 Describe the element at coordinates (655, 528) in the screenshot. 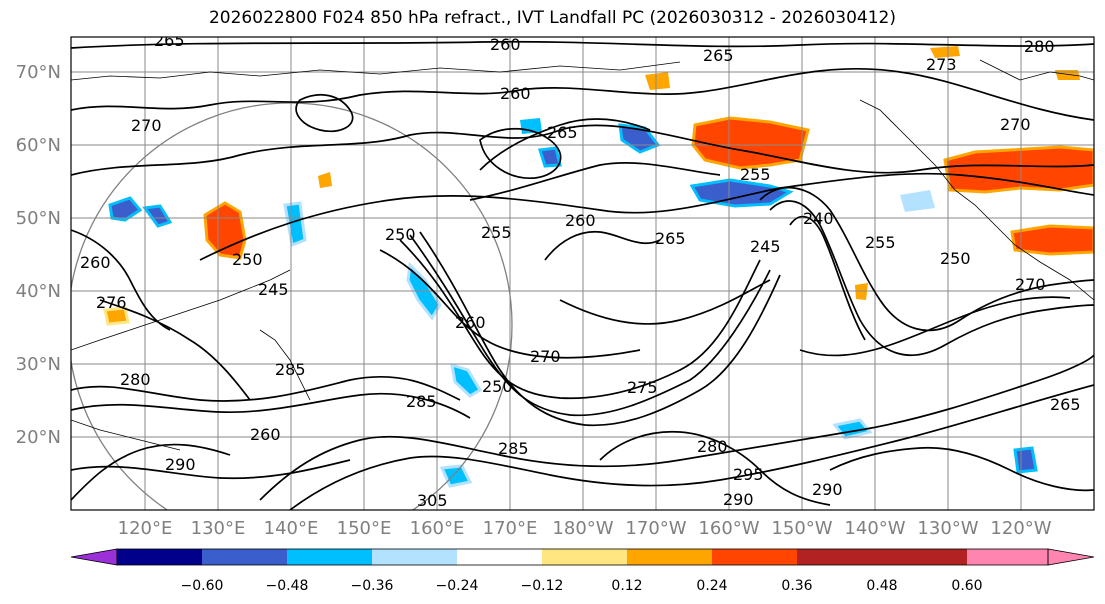

I see `lon-label: 170°W` at that location.